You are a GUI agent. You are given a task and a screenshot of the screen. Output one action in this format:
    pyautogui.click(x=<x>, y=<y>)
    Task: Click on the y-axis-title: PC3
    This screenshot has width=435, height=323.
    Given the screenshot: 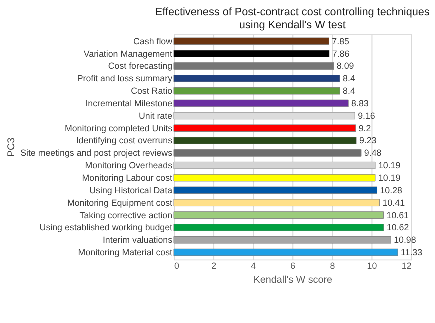 What is the action you would take?
    pyautogui.click(x=12, y=147)
    